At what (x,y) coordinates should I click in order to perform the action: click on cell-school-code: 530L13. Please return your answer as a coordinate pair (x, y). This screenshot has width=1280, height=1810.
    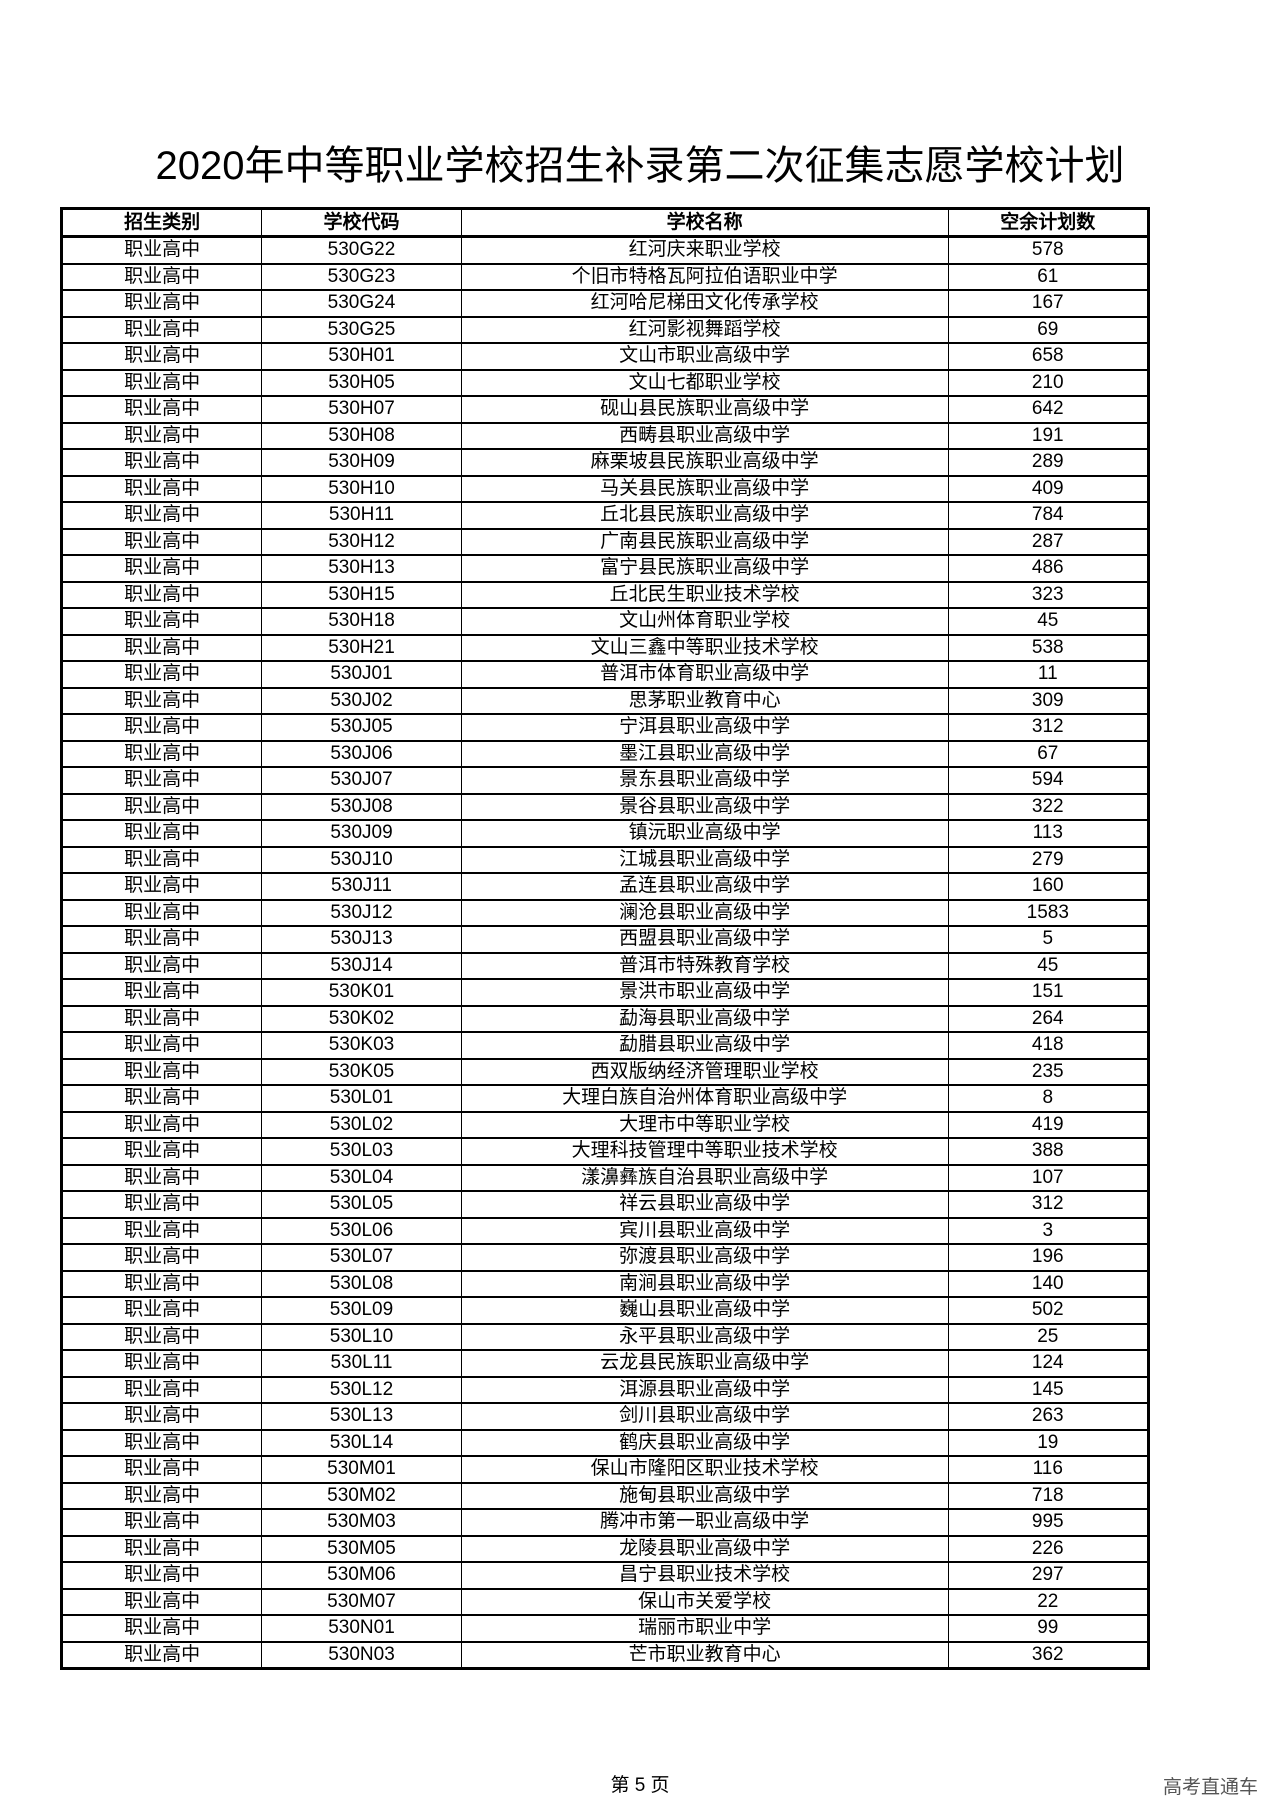
    Looking at the image, I should click on (361, 1416).